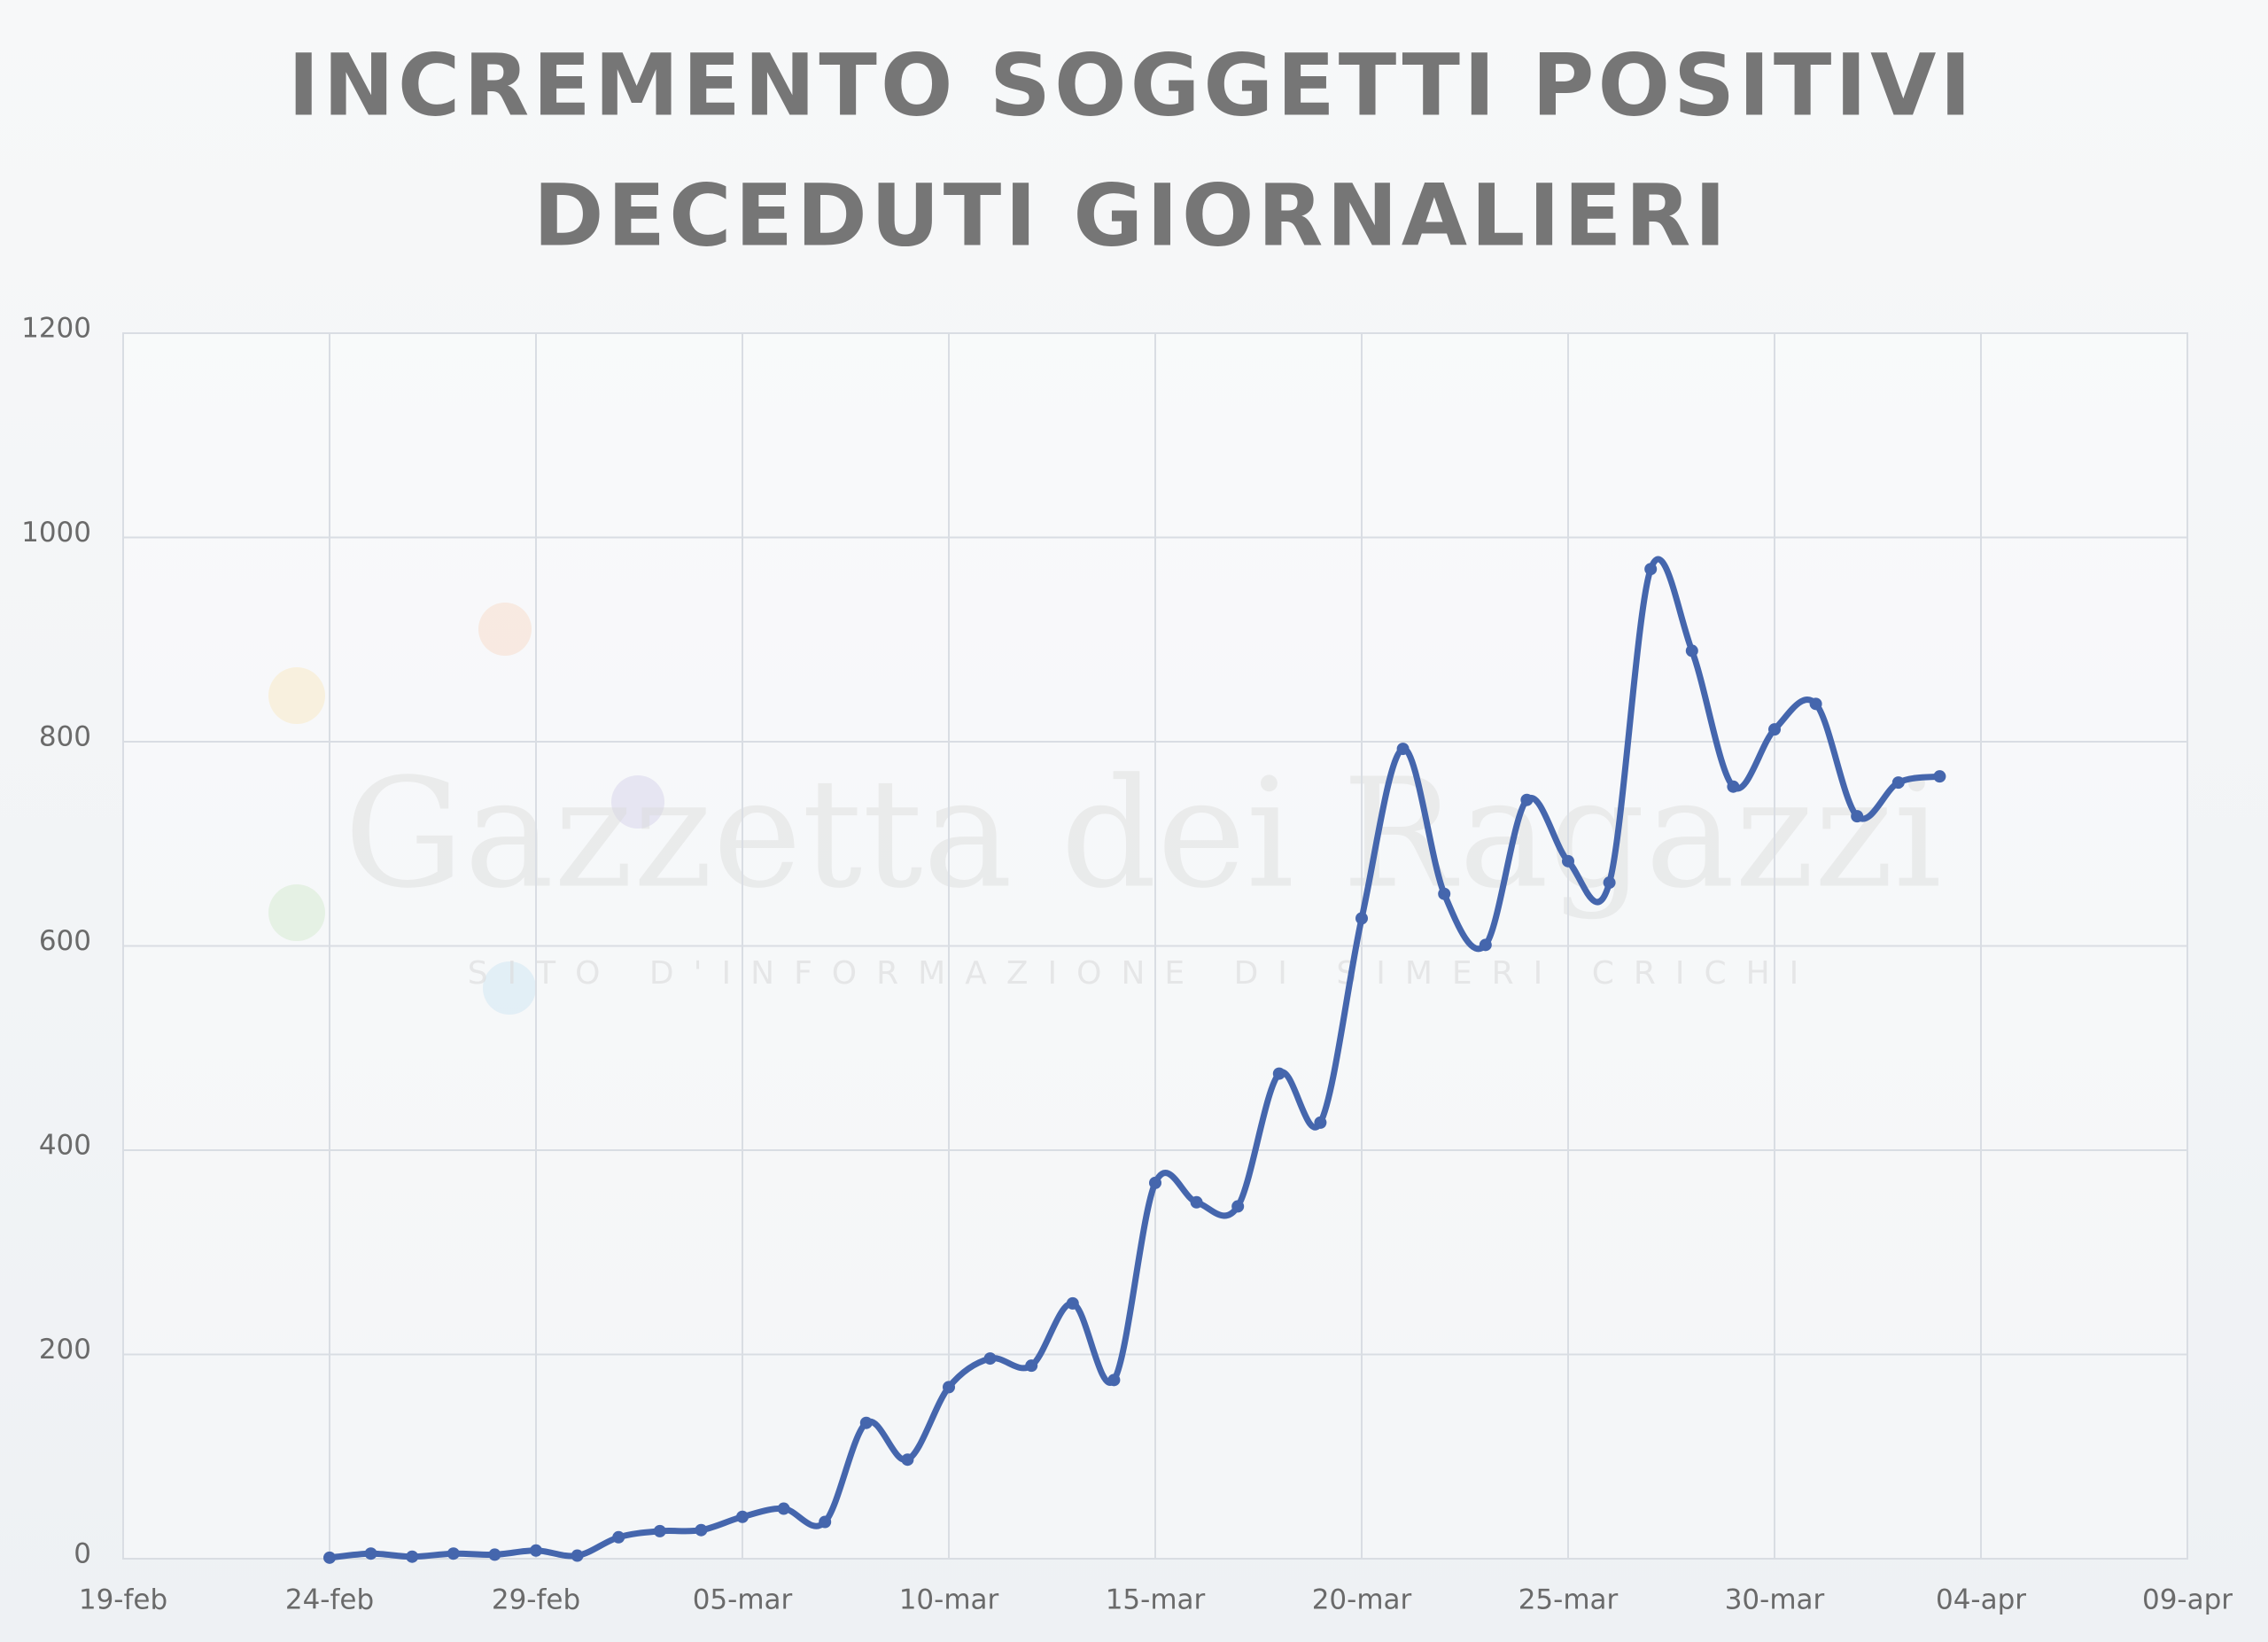  I want to click on x-tick-label: 09-apr, so click(2187, 1600).